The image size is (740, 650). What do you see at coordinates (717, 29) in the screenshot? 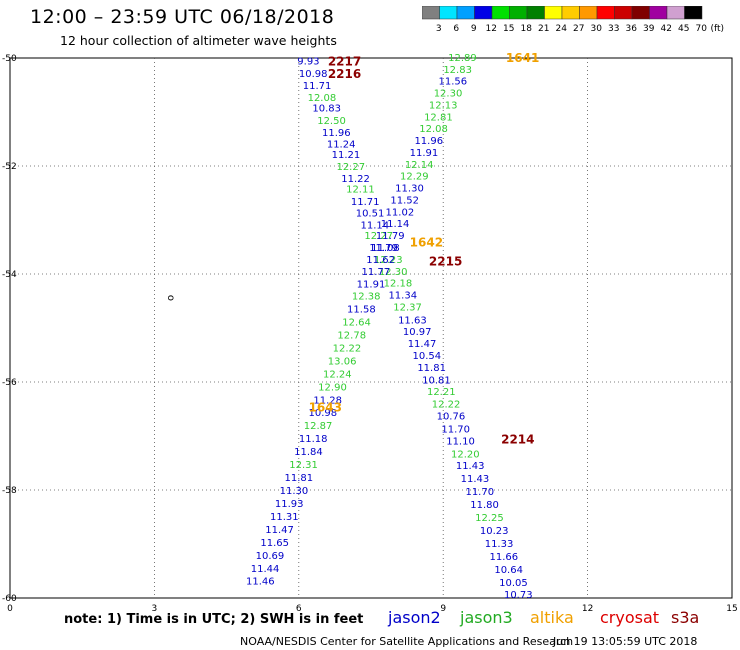
I see `colorbar-unit: (ft)` at bounding box center [717, 29].